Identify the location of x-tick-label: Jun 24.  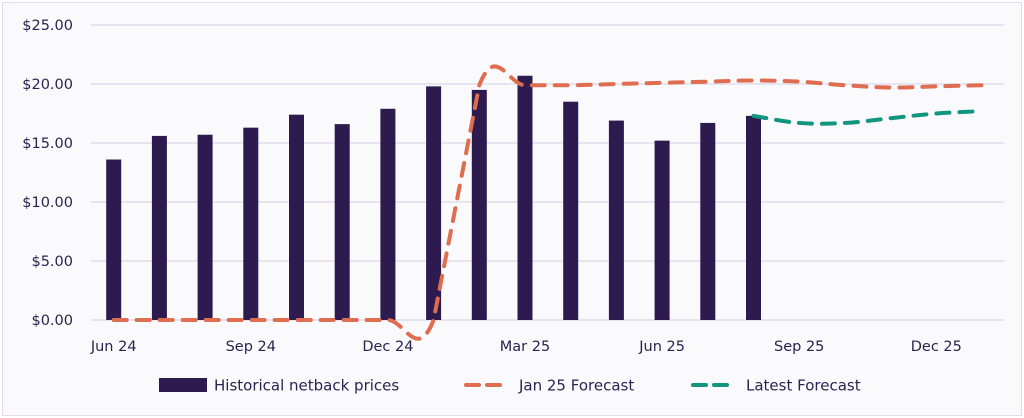
(113, 347).